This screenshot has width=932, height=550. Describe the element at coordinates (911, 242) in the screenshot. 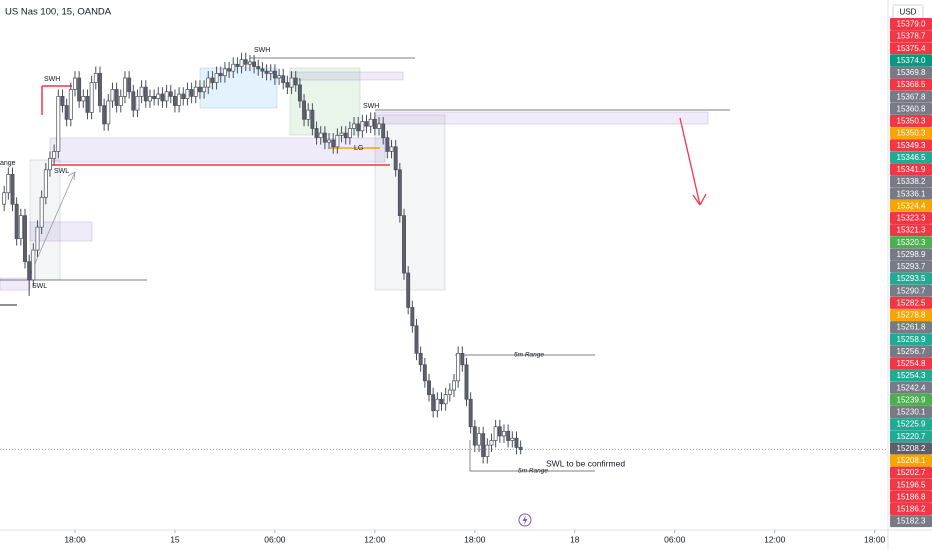

I see `price-badge-label: 15320.3` at that location.